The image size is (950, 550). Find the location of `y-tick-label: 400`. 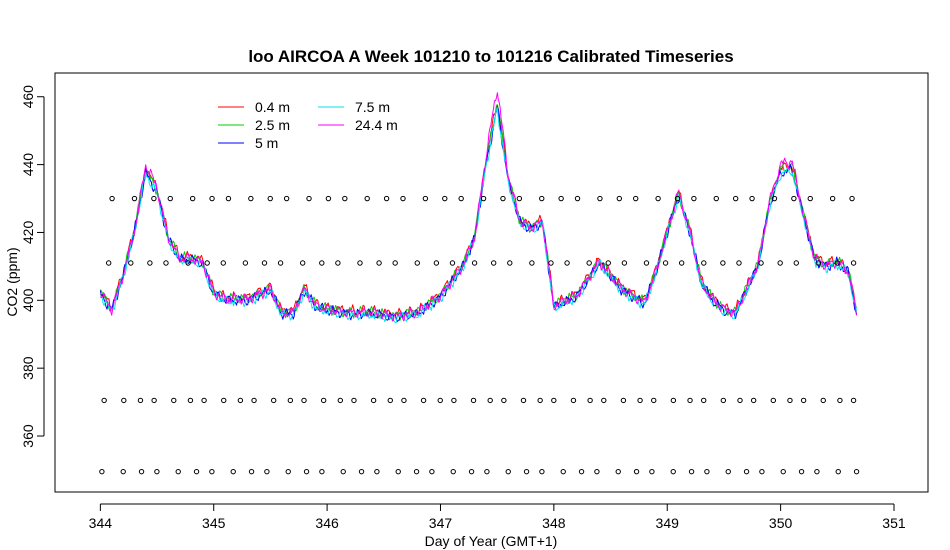

y-tick-label: 400 is located at coordinates (28, 300).